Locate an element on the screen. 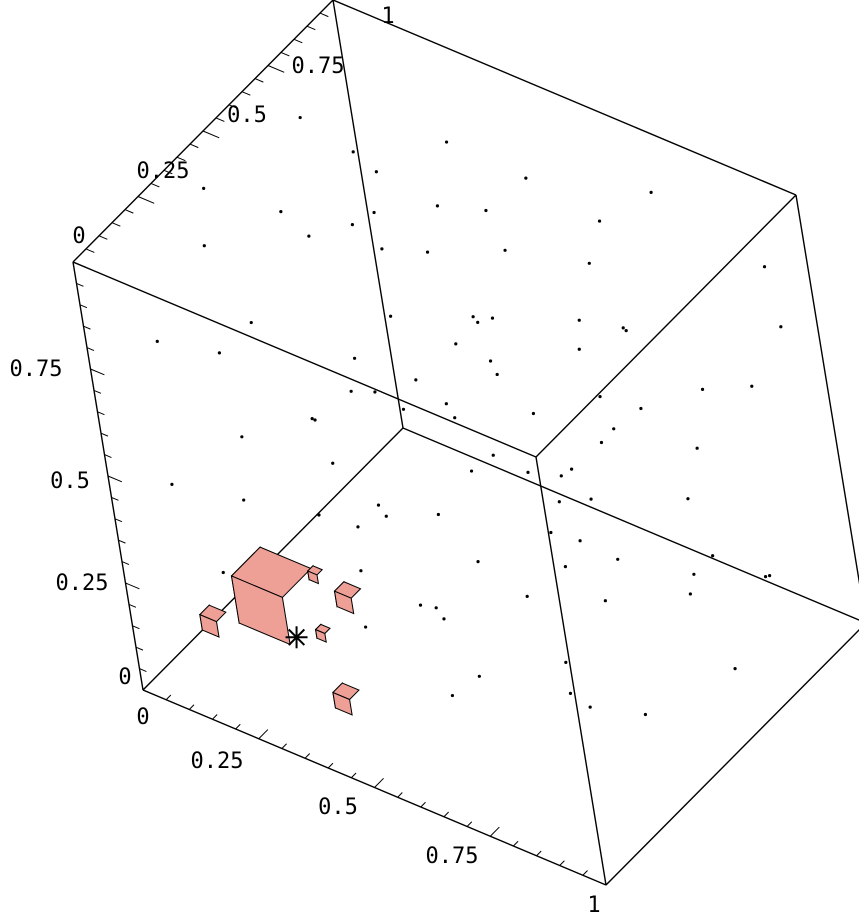  z-tick-label: 0 is located at coordinates (124, 677).